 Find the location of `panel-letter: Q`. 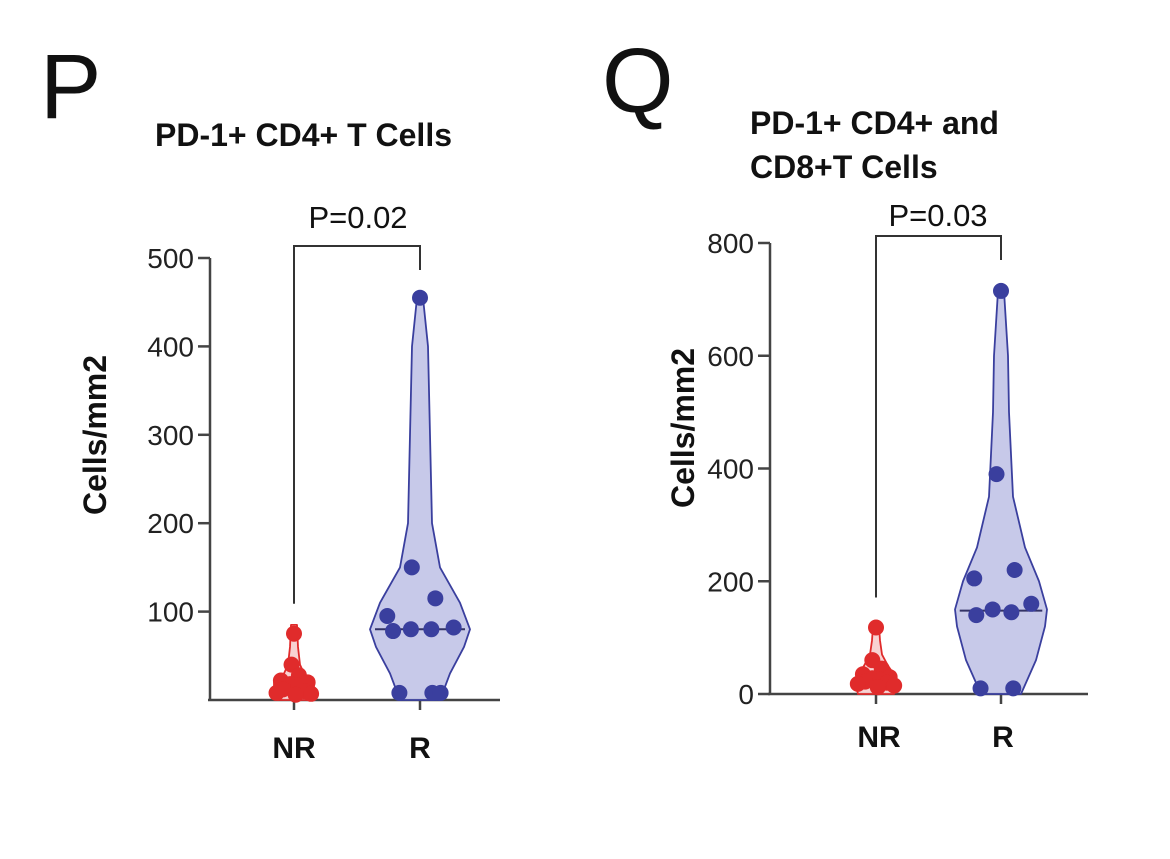

panel-letter: Q is located at coordinates (638, 81).